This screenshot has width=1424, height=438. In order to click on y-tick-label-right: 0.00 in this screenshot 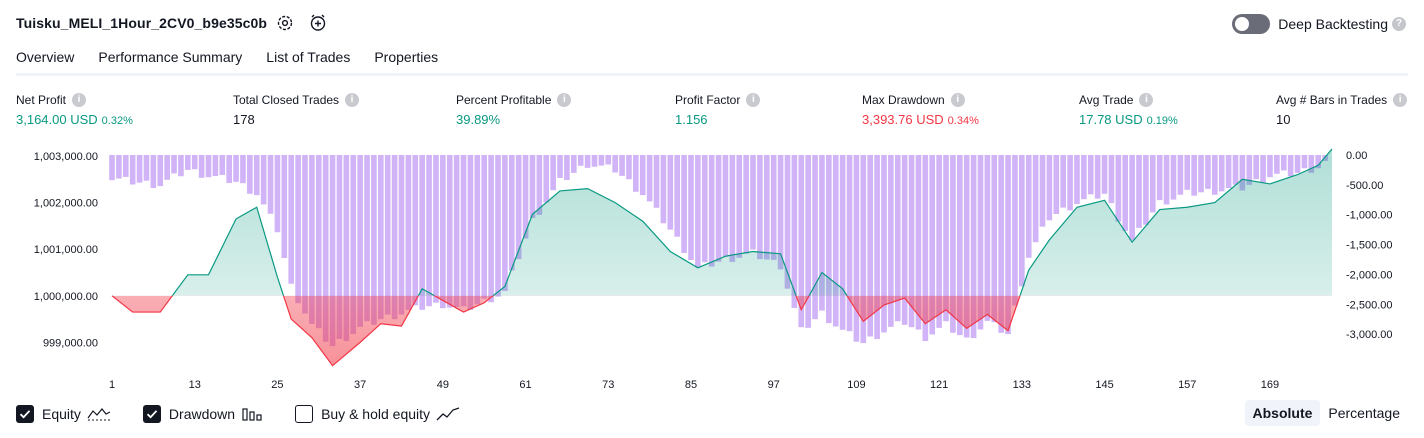, I will do `click(1356, 156)`.